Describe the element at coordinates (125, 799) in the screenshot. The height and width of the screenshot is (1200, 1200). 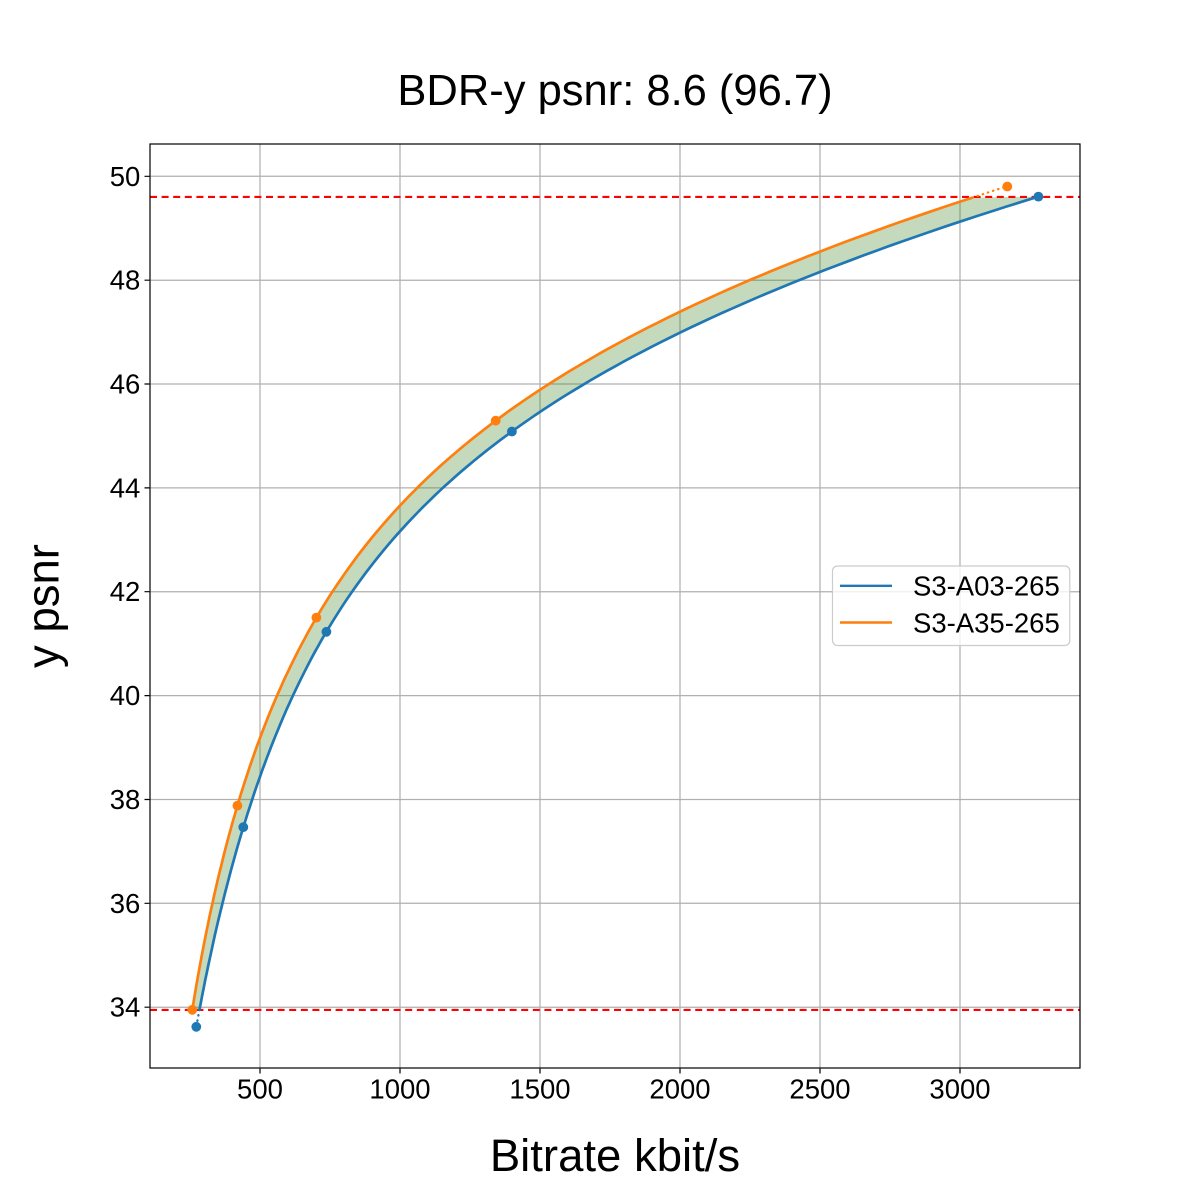
I see `svg-text: 38` at that location.